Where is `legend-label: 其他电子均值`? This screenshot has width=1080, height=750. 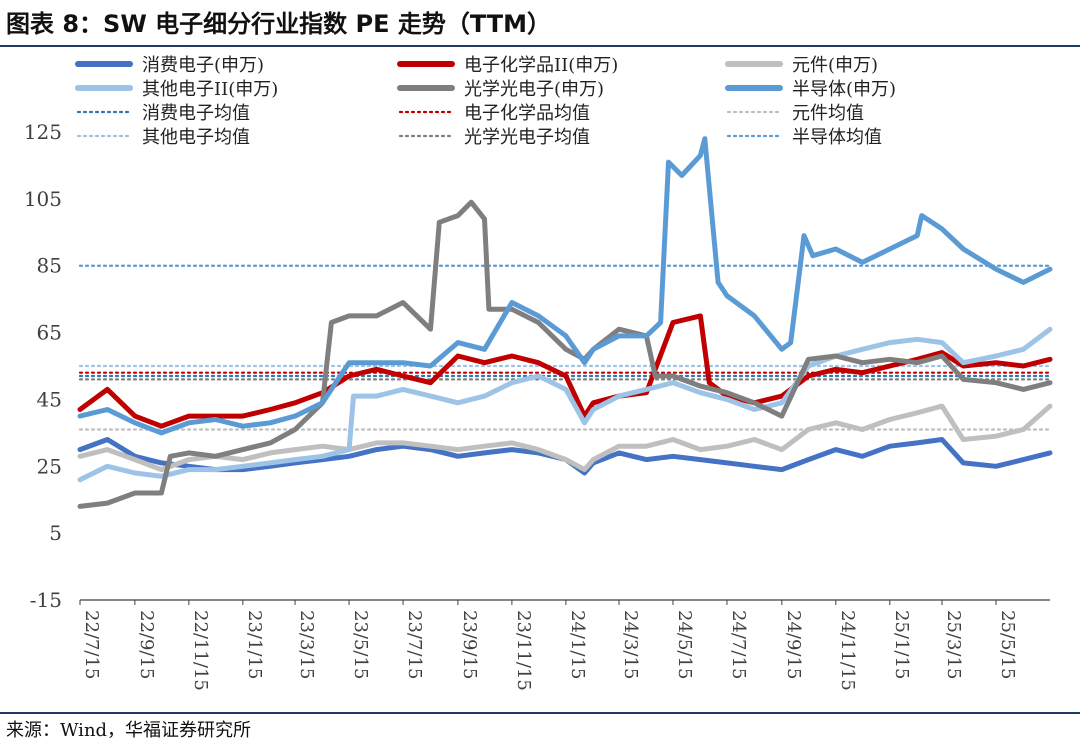 legend-label: 其他电子均值 is located at coordinates (196, 137).